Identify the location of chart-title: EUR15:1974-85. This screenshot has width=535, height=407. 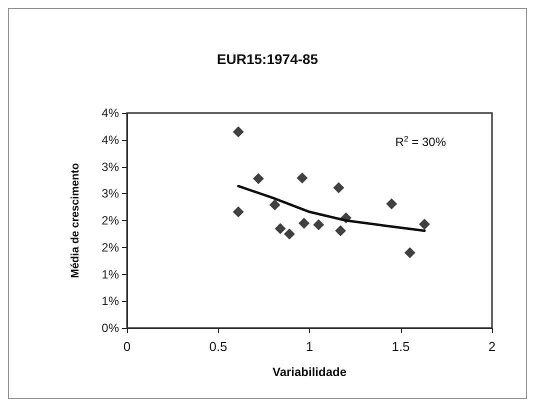
(267, 59).